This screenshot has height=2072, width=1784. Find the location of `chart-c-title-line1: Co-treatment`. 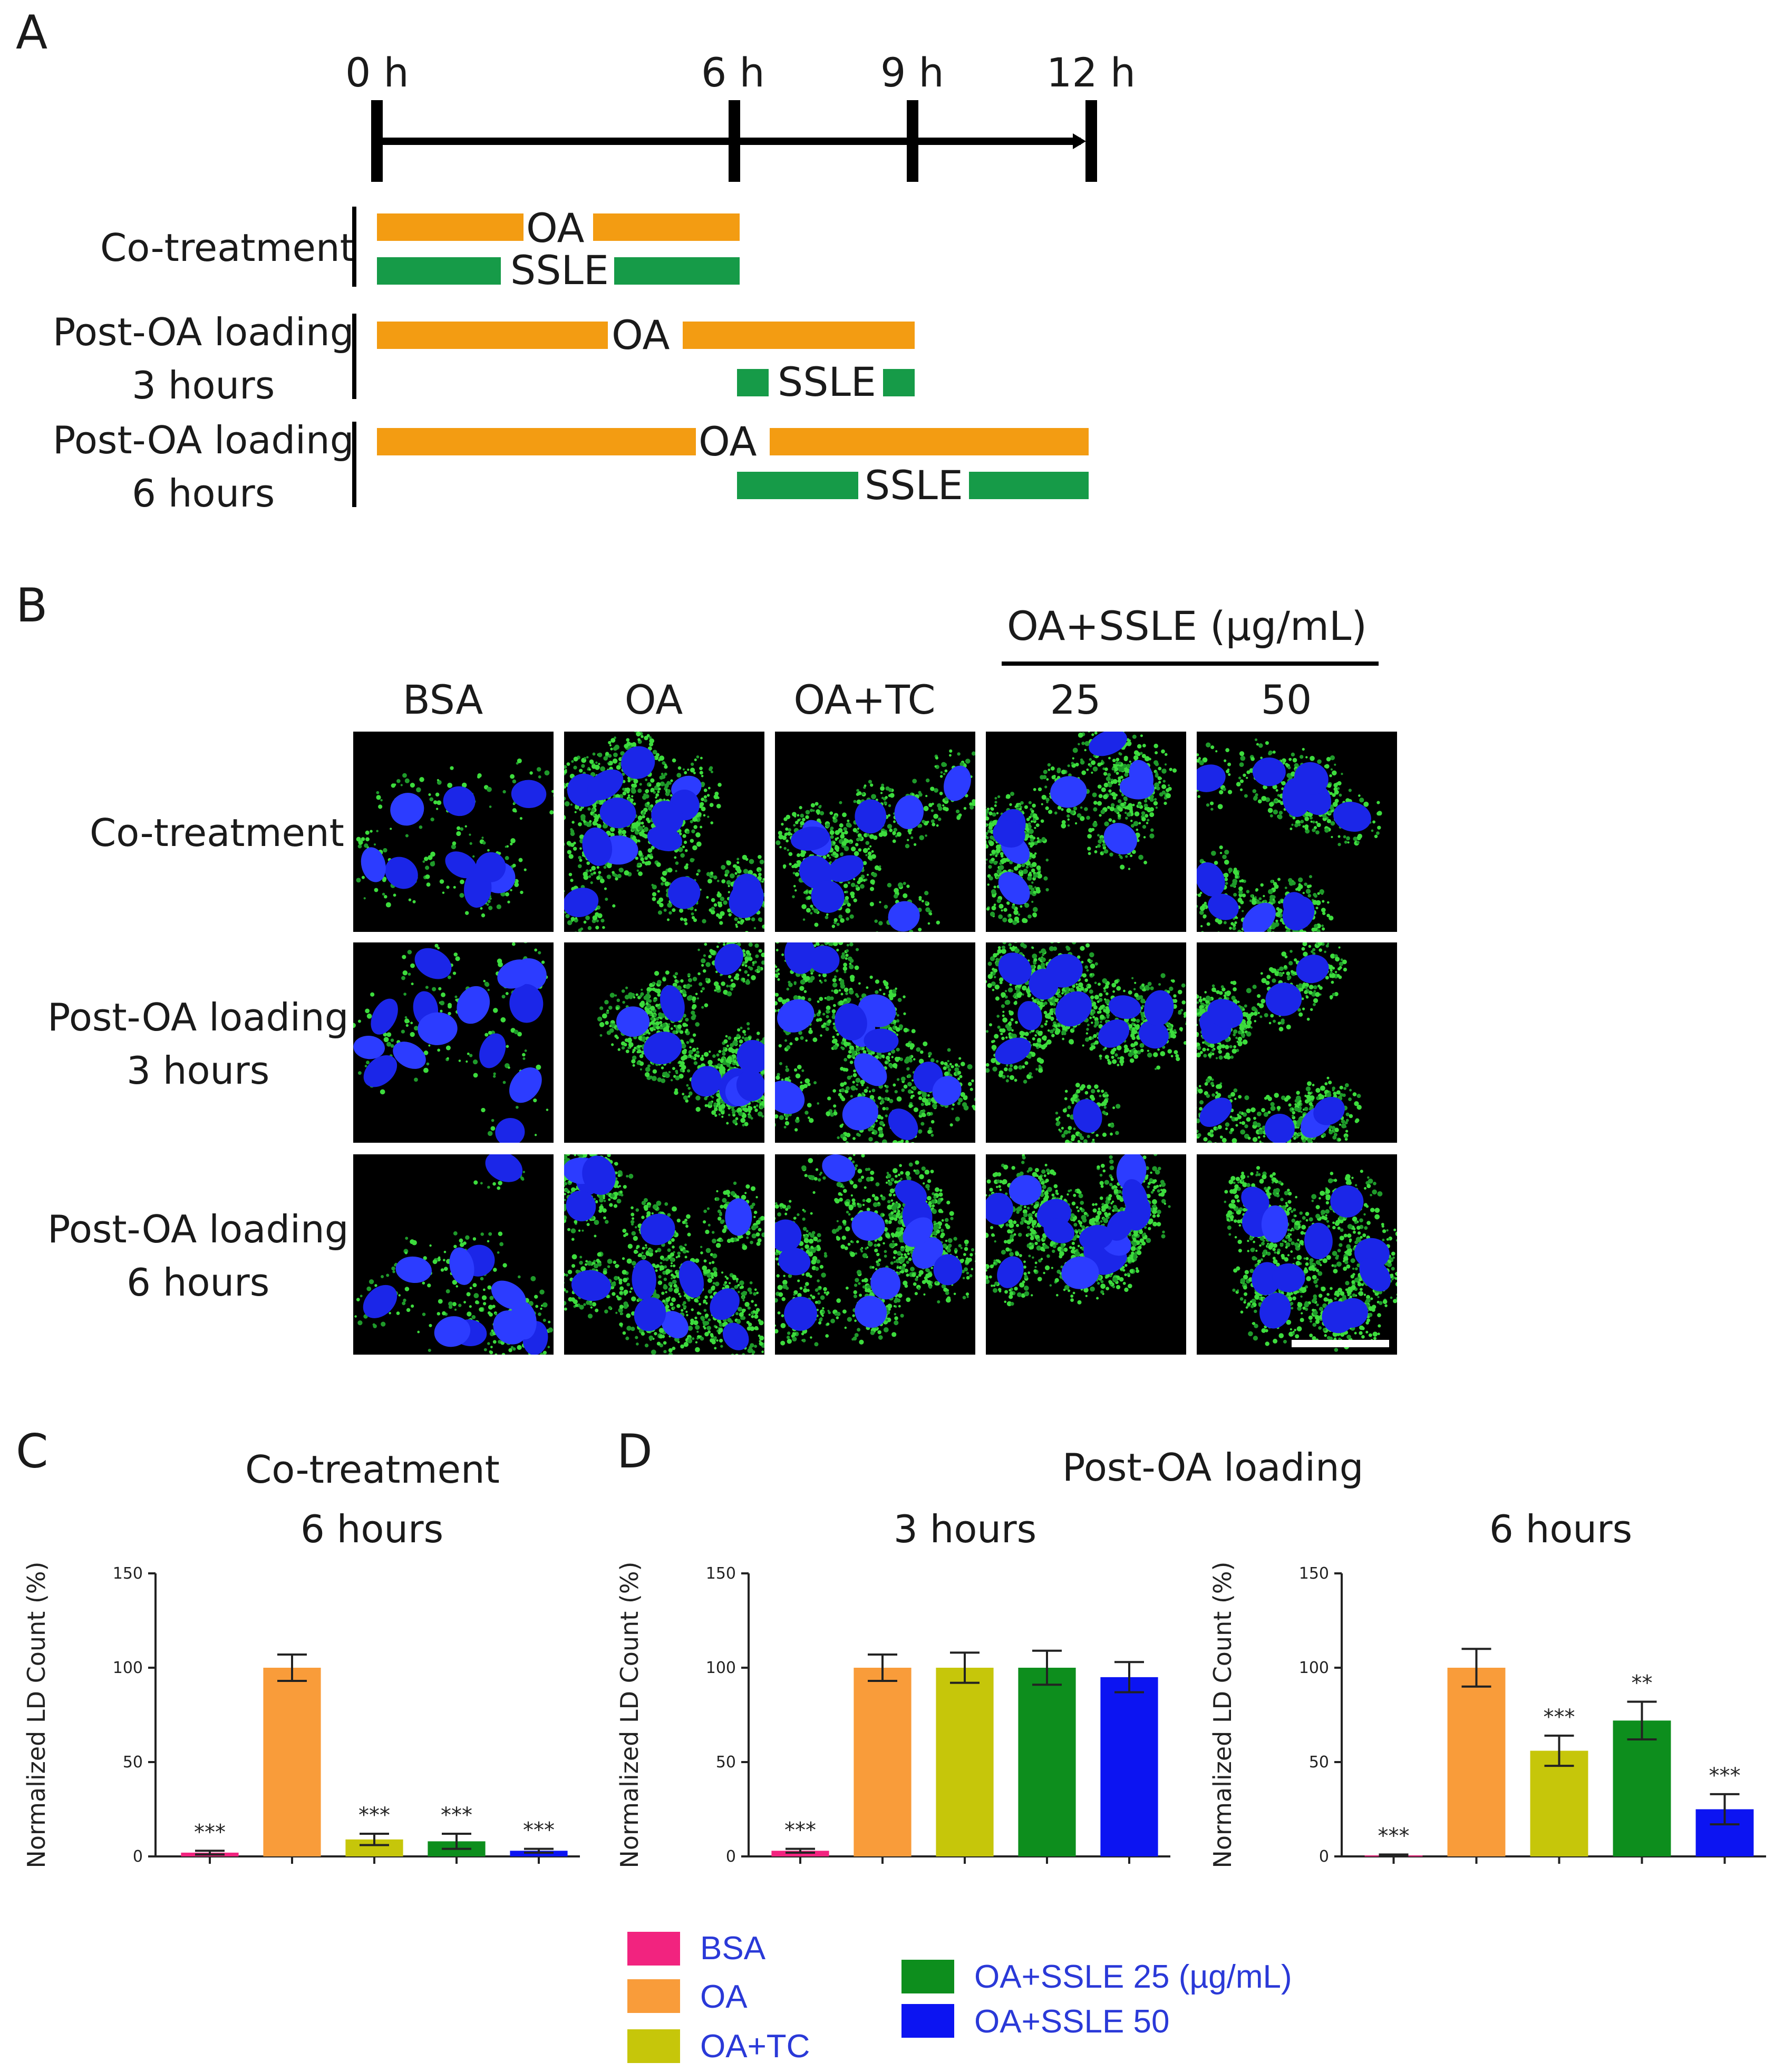

chart-c-title-line1: Co-treatment is located at coordinates (372, 1469).